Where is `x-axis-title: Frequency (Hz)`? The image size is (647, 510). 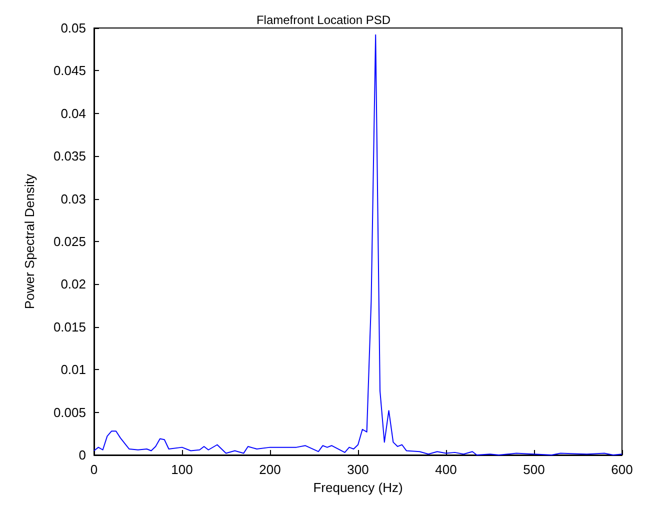
x-axis-title: Frequency (Hz) is located at coordinates (358, 487).